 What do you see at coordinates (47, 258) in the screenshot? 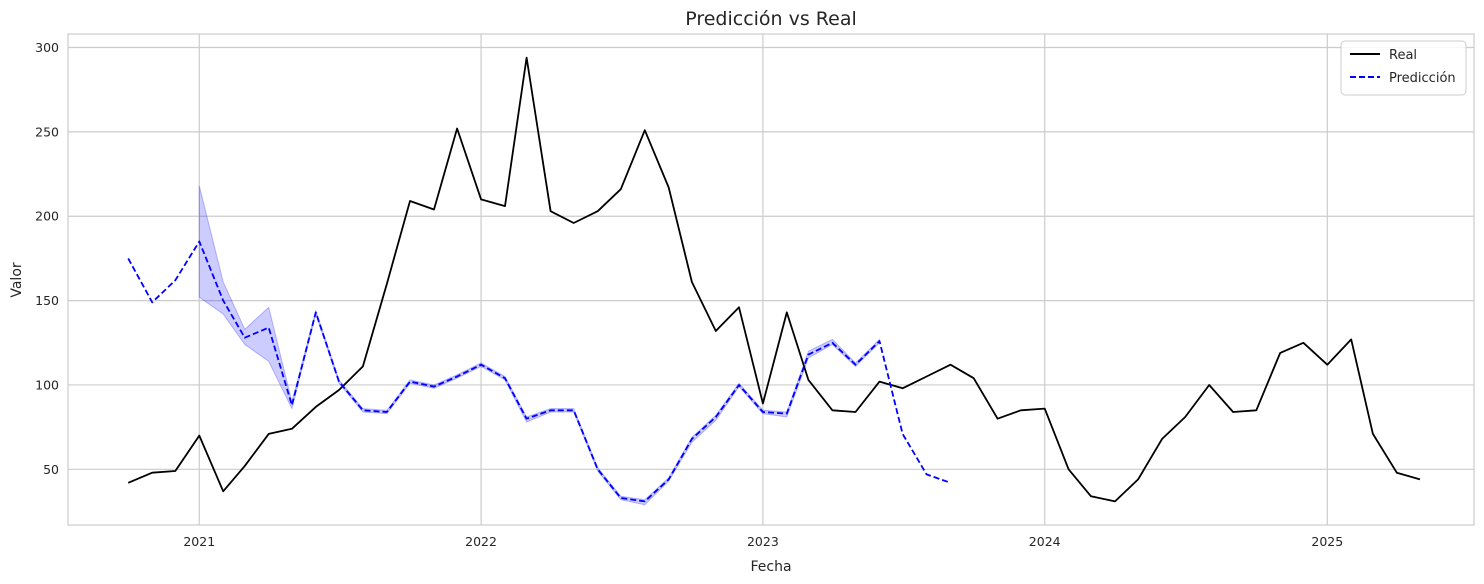
I see `y-axis-ticks: 50 100 150 200 250 300` at bounding box center [47, 258].